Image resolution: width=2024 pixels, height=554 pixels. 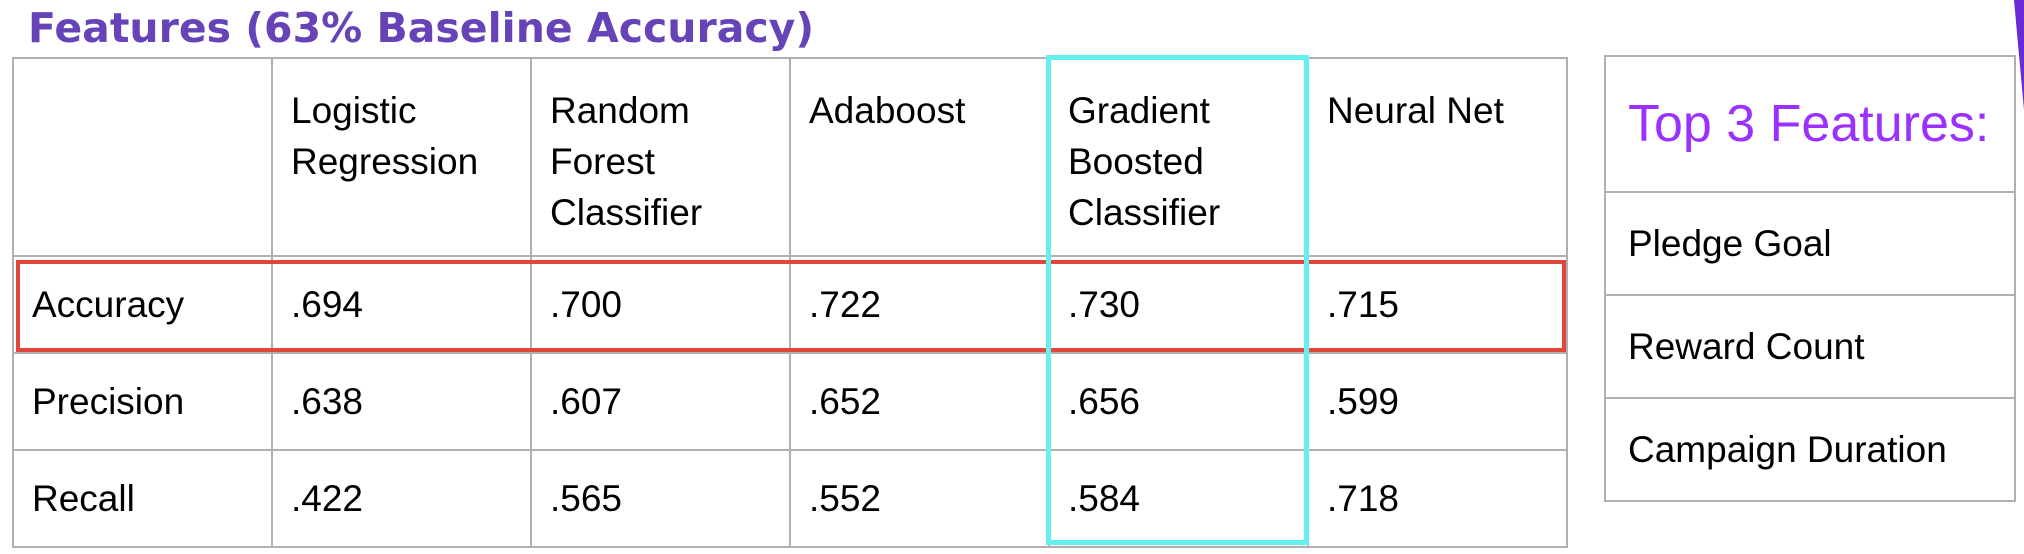 What do you see at coordinates (1178, 157) in the screenshot?
I see `header-cell-gradient-boosted: Gradient Boosted Classifier` at bounding box center [1178, 157].